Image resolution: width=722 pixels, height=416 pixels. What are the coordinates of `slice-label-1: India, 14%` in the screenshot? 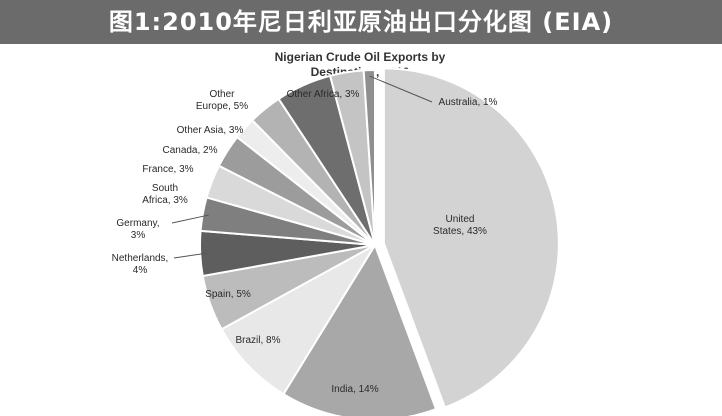 It's located at (354, 389).